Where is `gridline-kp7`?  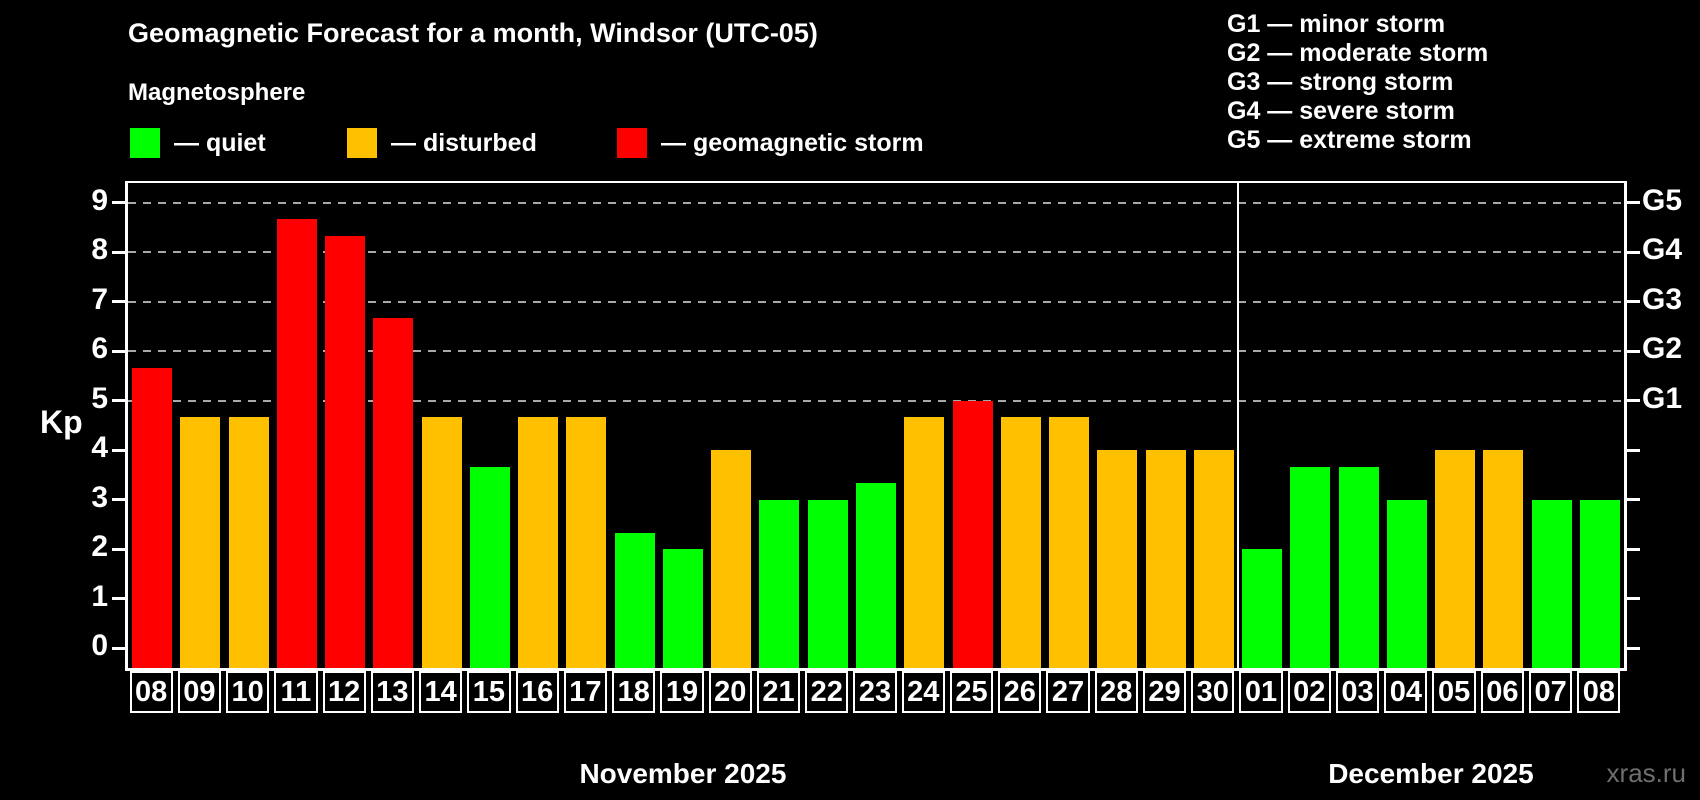 gridline-kp7 is located at coordinates (876, 301).